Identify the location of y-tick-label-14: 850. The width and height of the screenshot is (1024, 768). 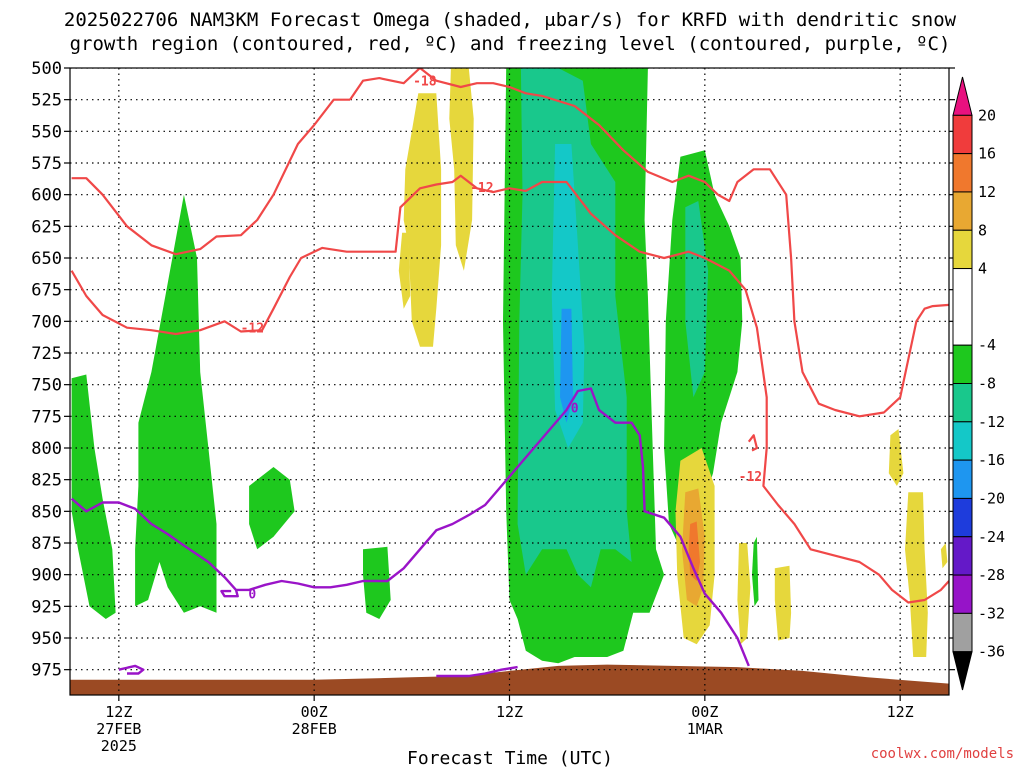
(46, 512).